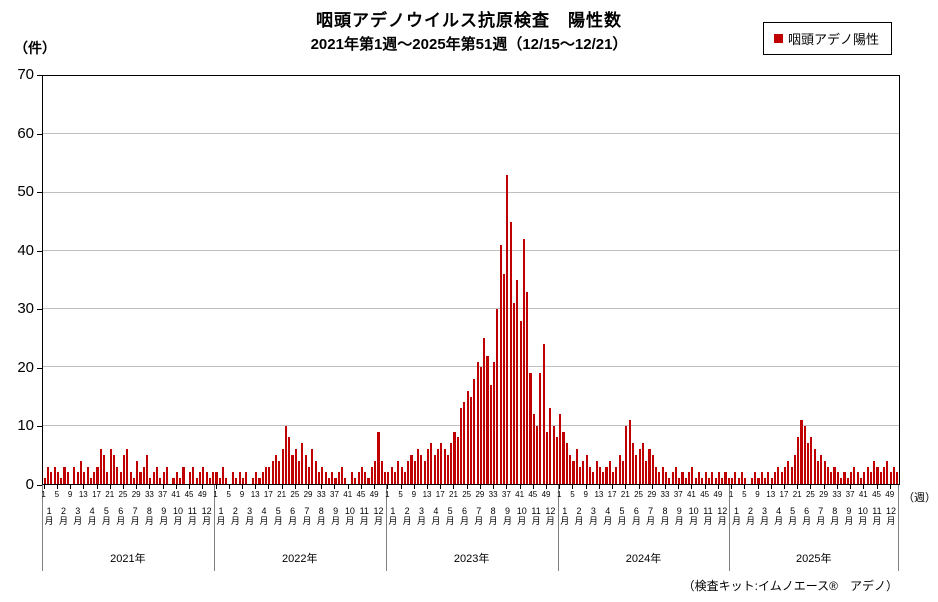  What do you see at coordinates (278, 516) in the screenshot?
I see `month-label: 5 月` at bounding box center [278, 516].